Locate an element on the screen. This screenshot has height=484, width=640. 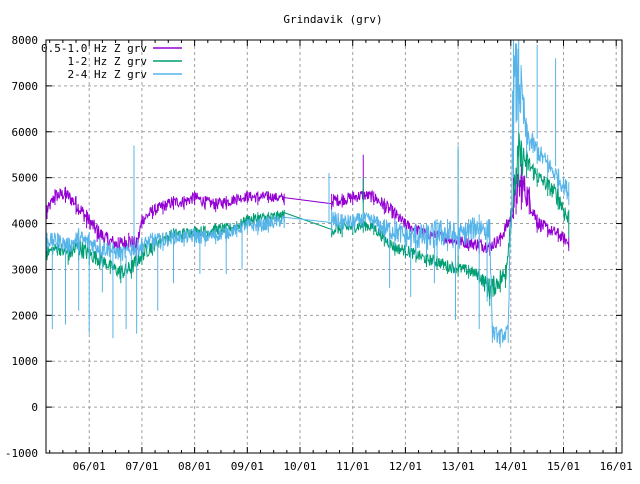
chart-title: Grindavik (grv) is located at coordinates (332, 19).